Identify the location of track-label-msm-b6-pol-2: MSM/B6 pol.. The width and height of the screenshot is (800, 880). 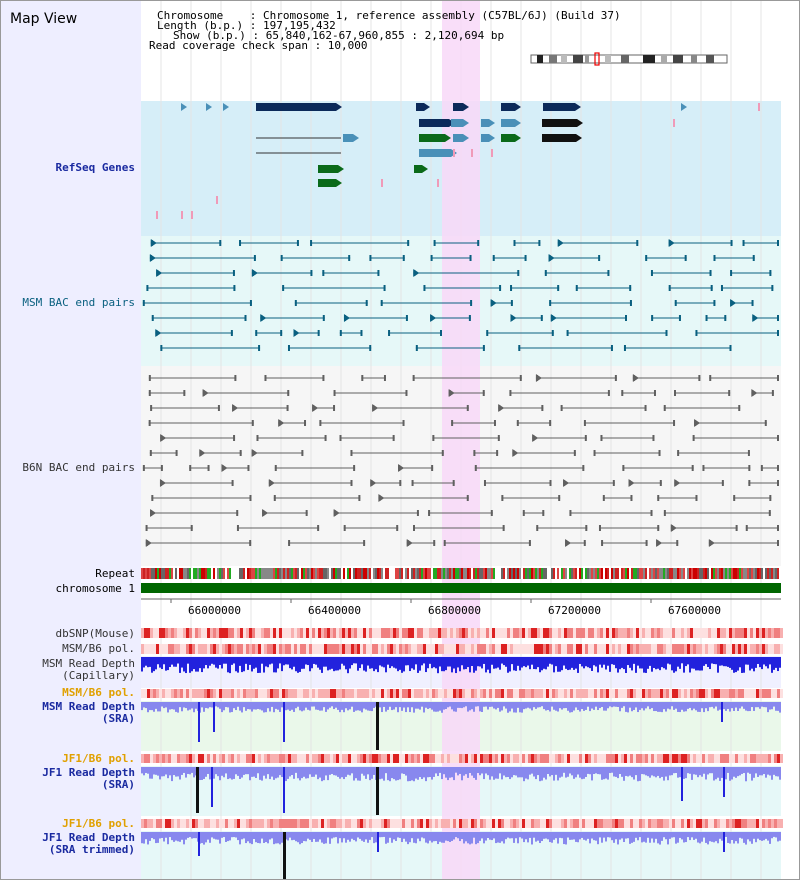
(98, 692).